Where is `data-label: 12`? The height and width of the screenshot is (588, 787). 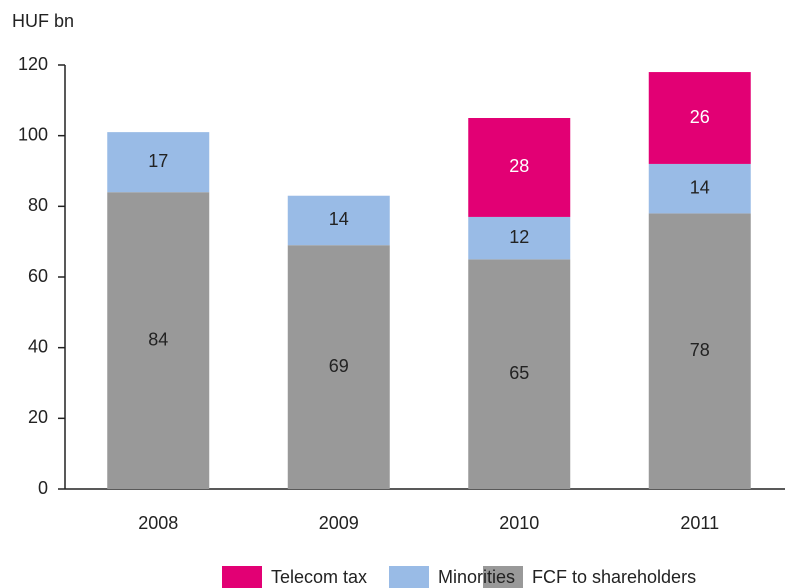
data-label: 12 is located at coordinates (519, 237).